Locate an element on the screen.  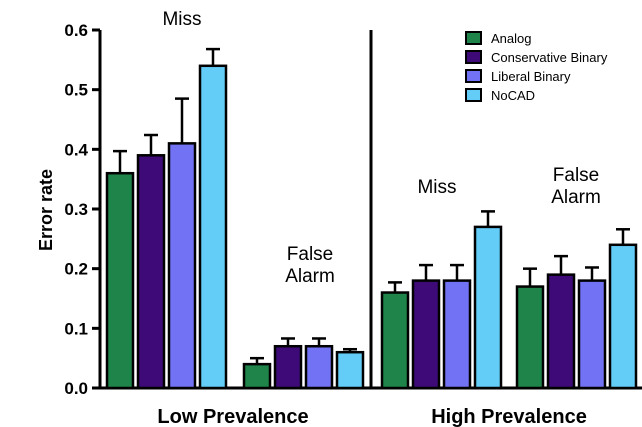
legend-item: NoCAD is located at coordinates (500, 95).